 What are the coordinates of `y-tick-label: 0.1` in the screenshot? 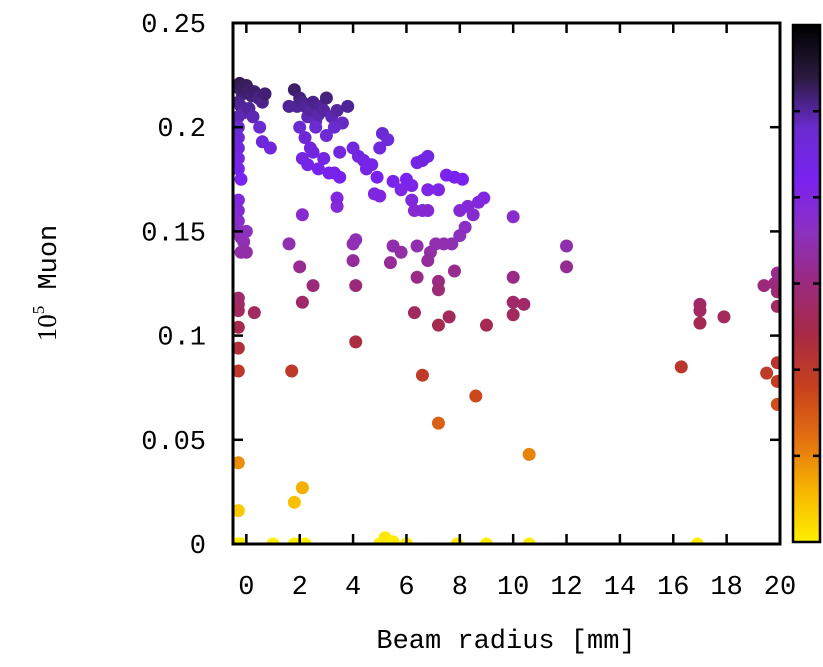 It's located at (181, 339).